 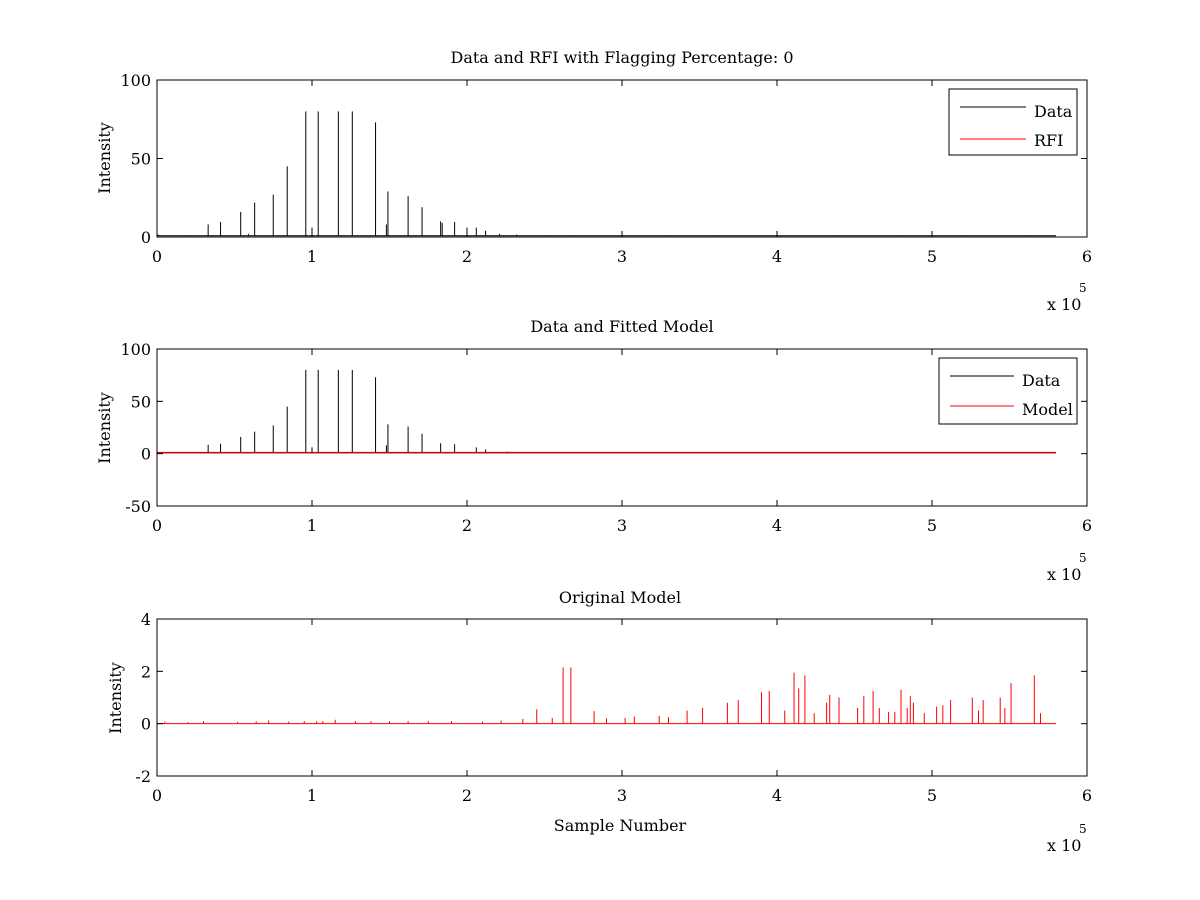 I want to click on subplot-3-marks, so click(x=606, y=696).